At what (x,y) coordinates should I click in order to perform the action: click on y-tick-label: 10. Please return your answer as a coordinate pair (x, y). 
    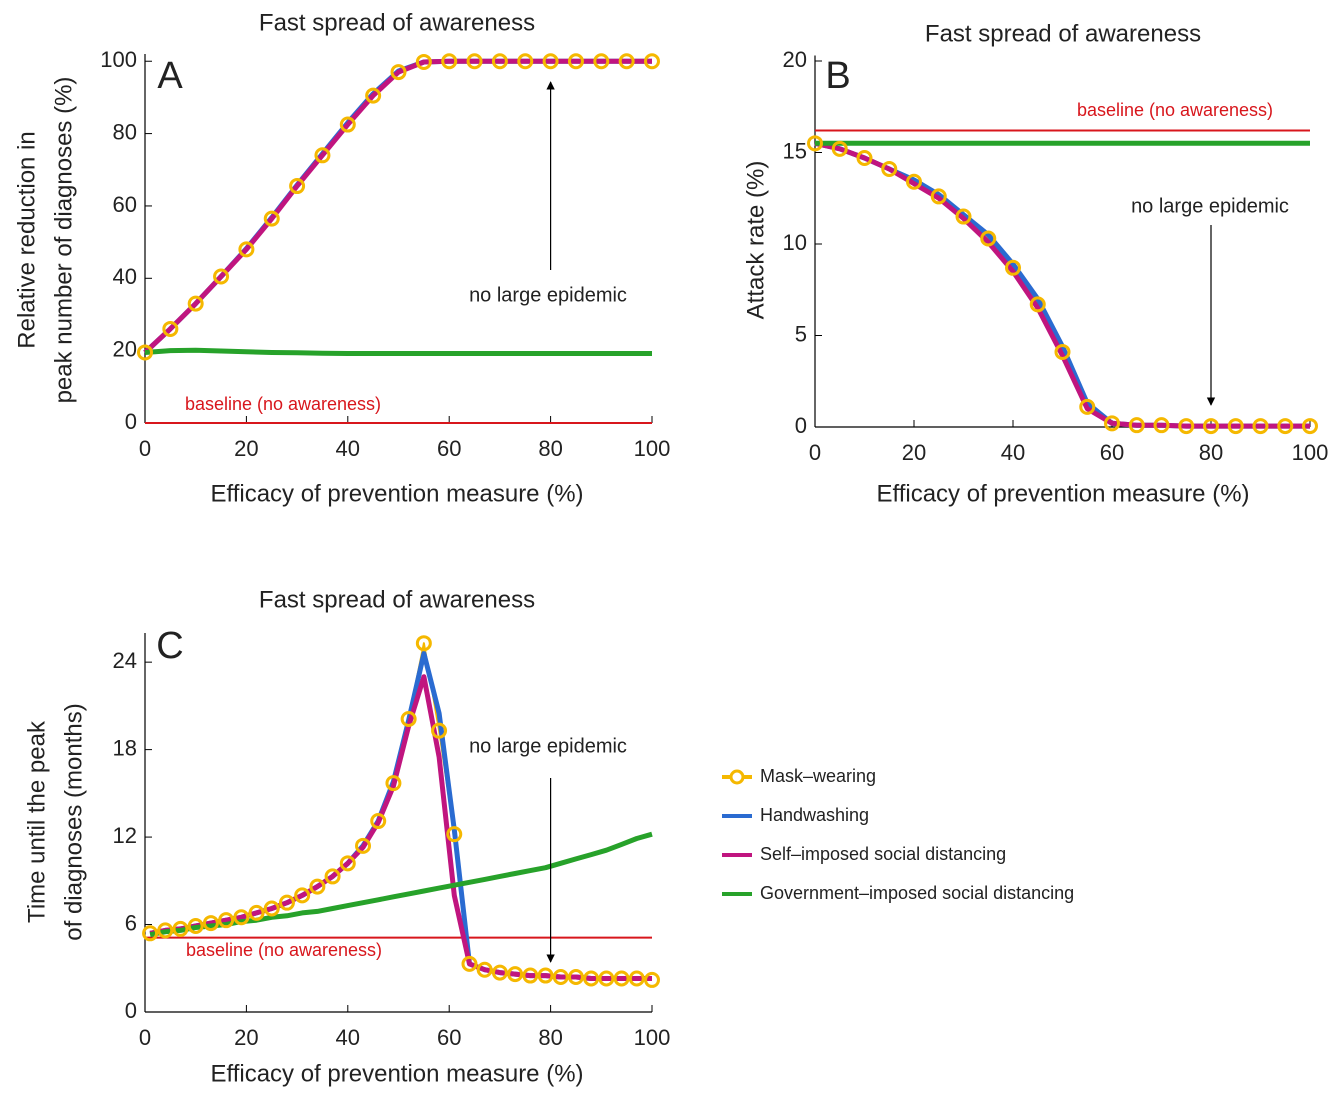
    Looking at the image, I should click on (795, 242).